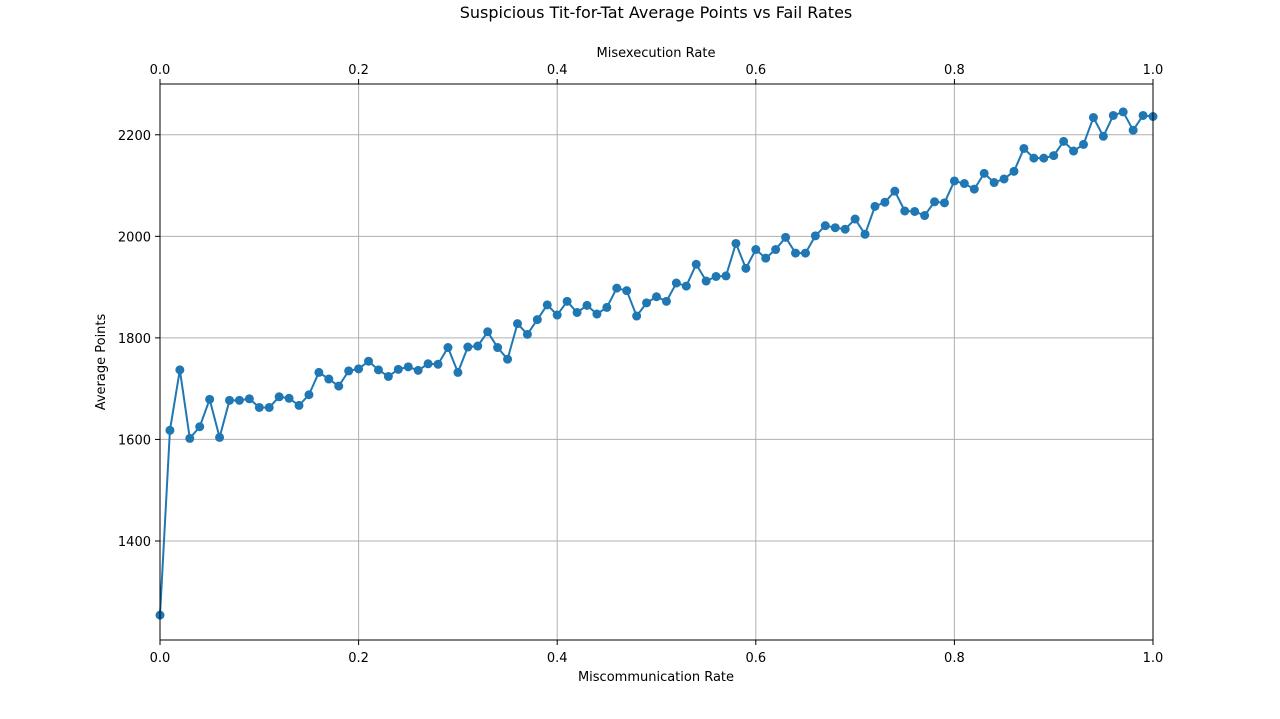  Describe the element at coordinates (101, 361) in the screenshot. I see `y-axis-label: Average Points` at that location.